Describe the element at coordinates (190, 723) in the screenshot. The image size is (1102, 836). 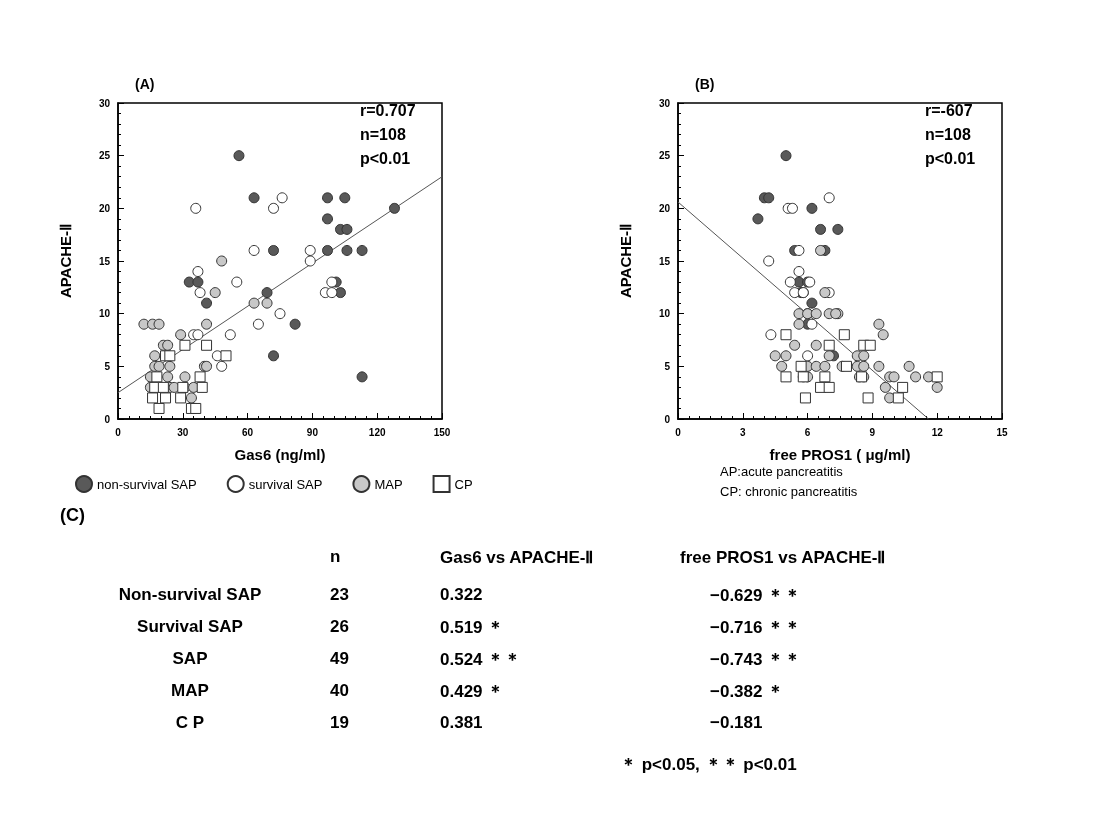
I see `text: C P` at that location.